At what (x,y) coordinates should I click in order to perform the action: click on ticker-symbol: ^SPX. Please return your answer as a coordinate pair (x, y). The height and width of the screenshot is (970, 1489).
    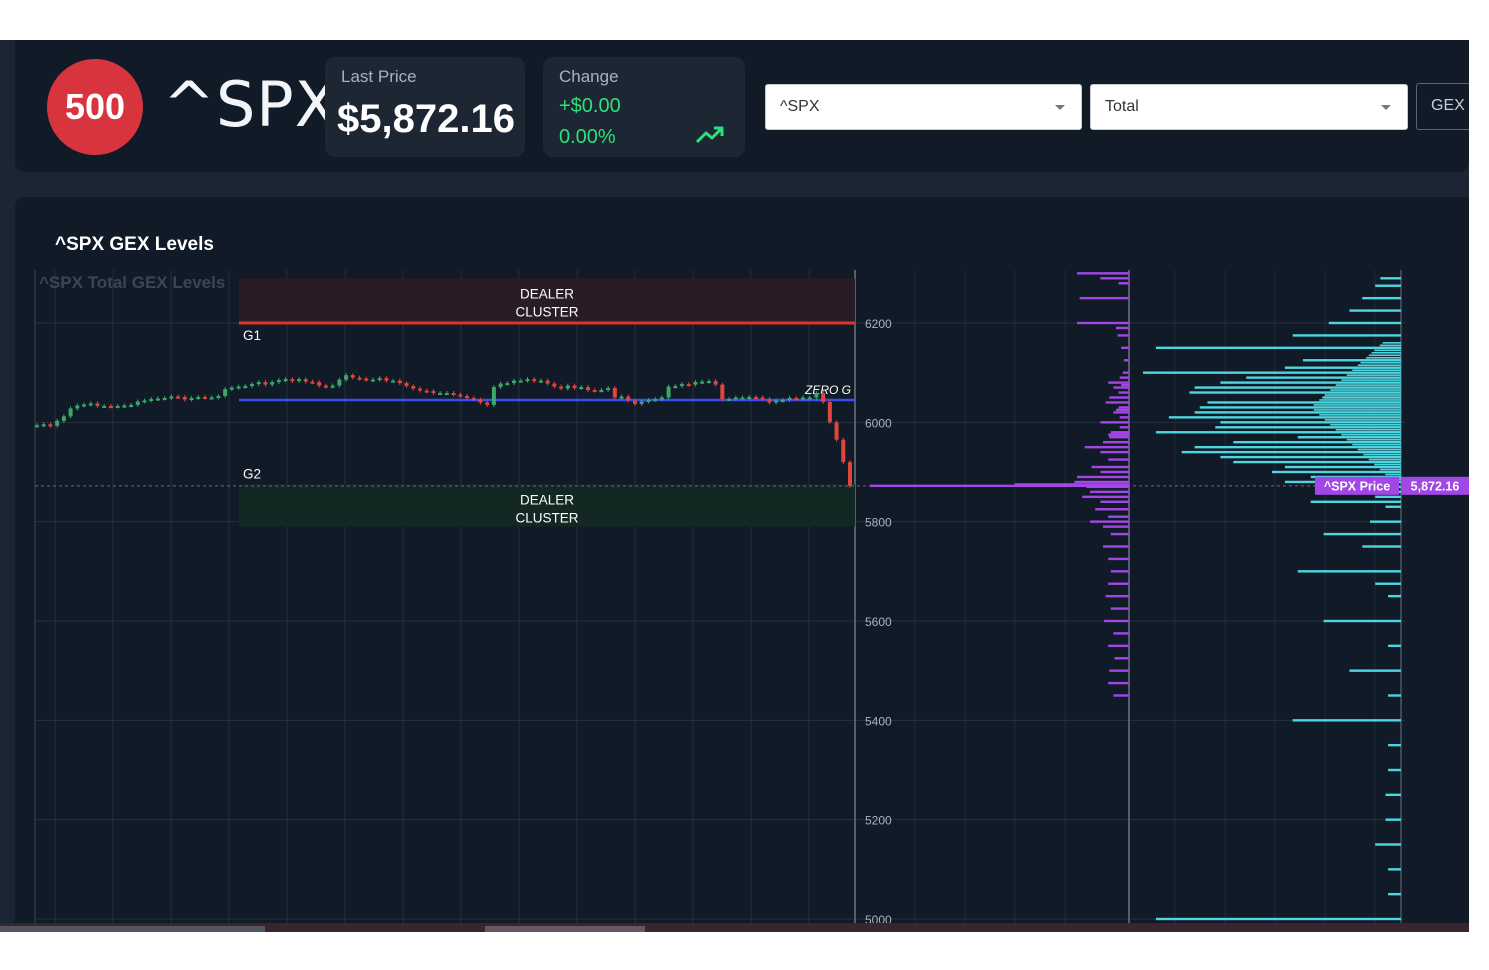
    Looking at the image, I should click on (251, 104).